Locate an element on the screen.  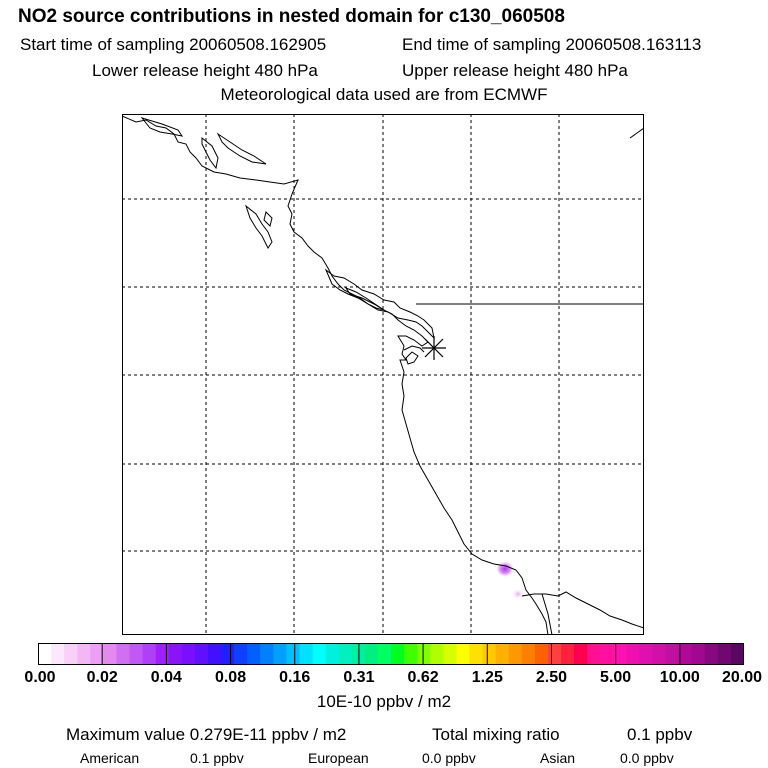
colorbar-tick-label: 20.00 is located at coordinates (742, 677).